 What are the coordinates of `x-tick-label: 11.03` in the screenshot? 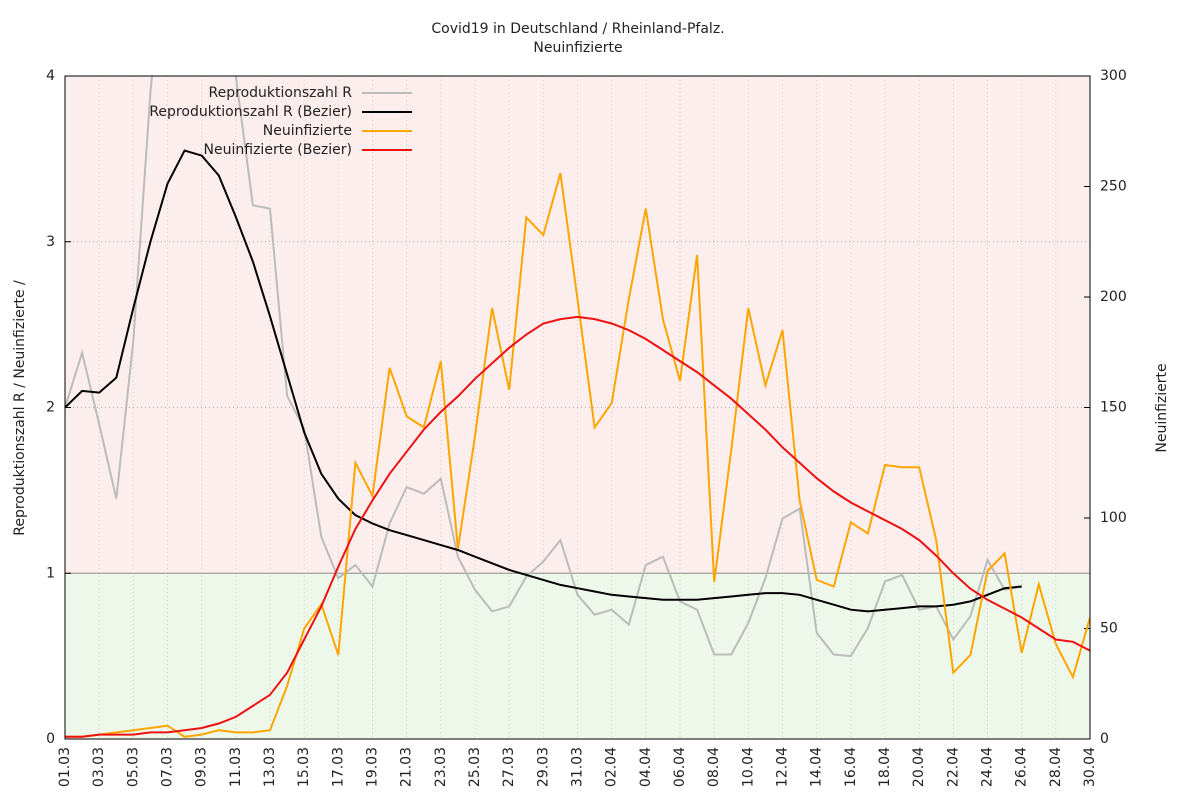 It's located at (236, 767).